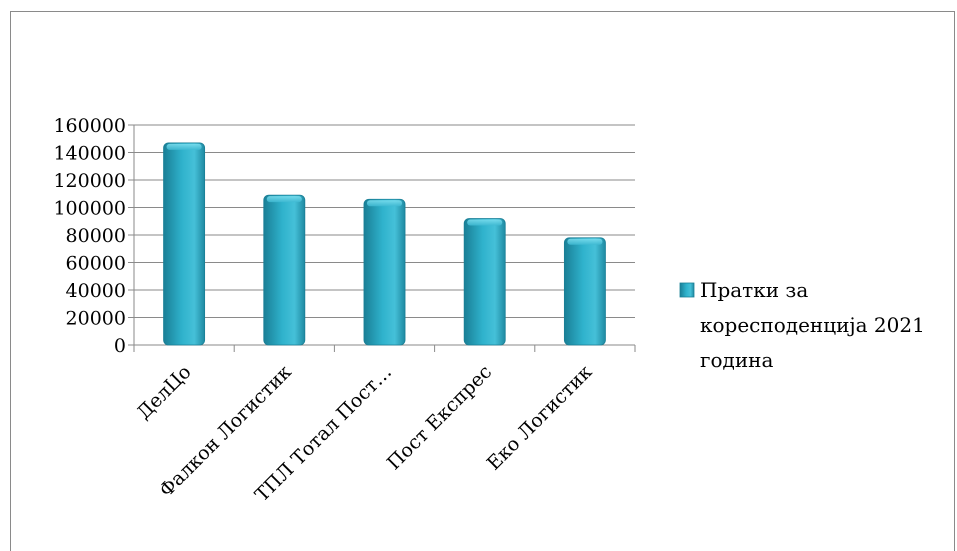 This screenshot has height=551, width=957. What do you see at coordinates (96, 264) in the screenshot?
I see `y-tick-label: 60000` at bounding box center [96, 264].